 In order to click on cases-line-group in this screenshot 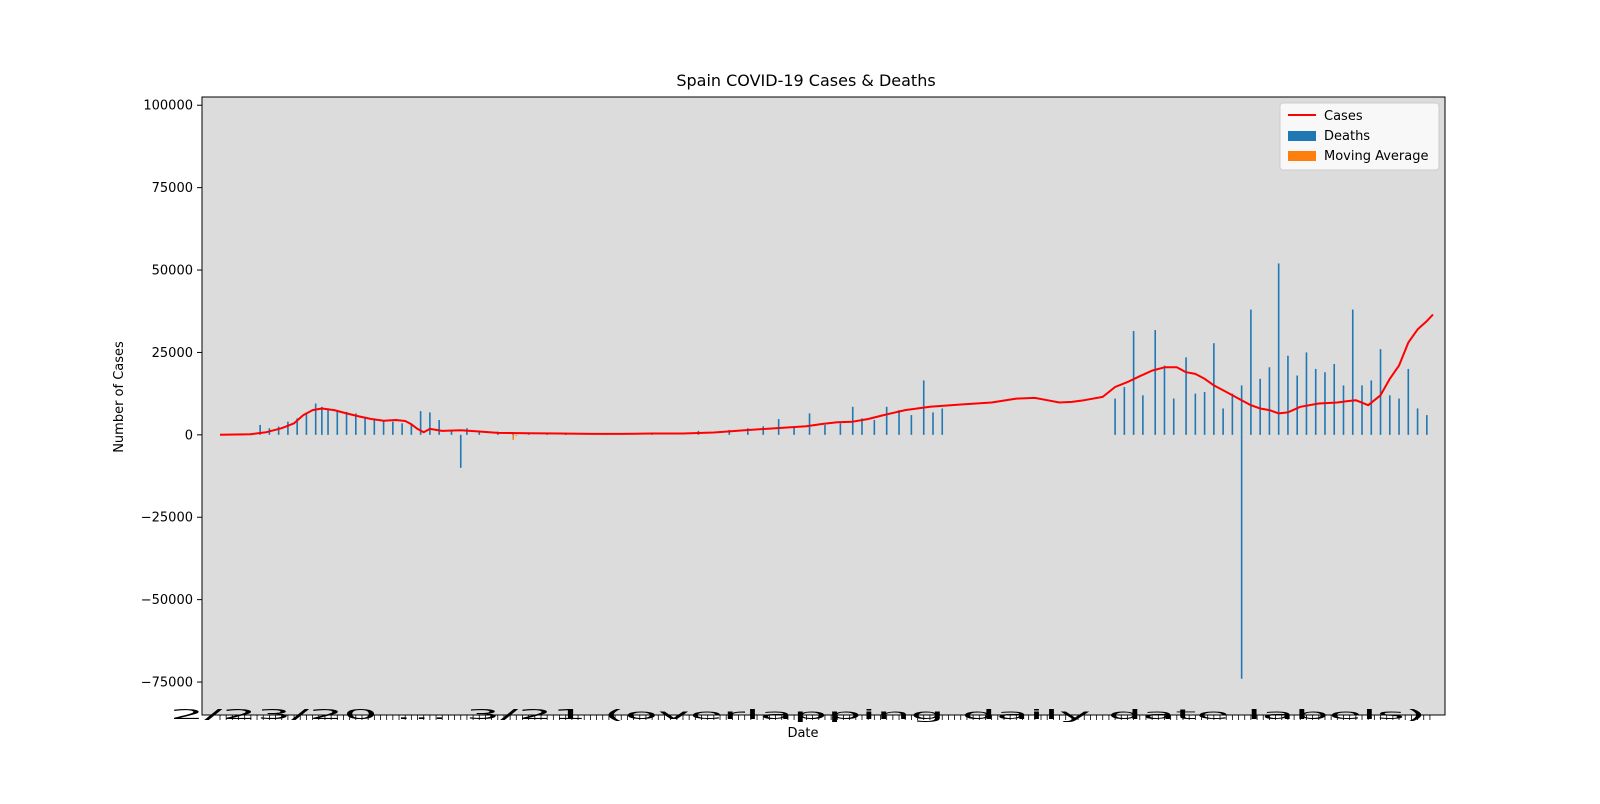, I will do `click(826, 374)`.